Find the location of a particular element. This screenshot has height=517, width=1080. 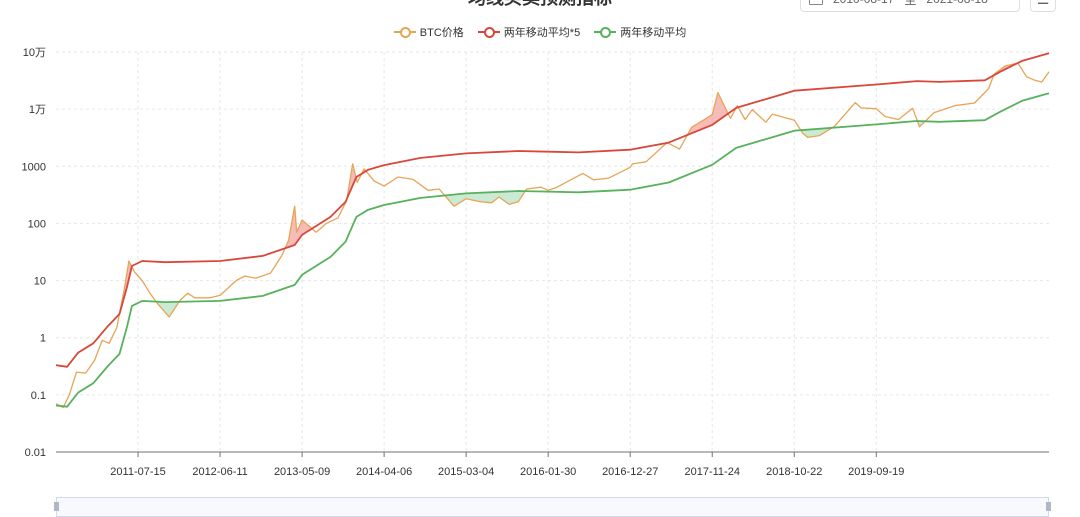

date-range-end: 2021-08-18 is located at coordinates (956, 3).